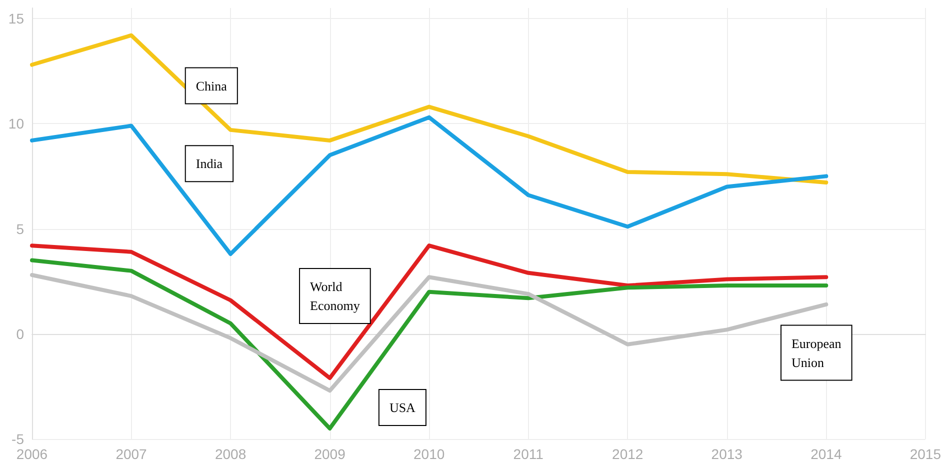 The width and height of the screenshot is (944, 463). I want to click on x-tick-label: 2010, so click(429, 454).